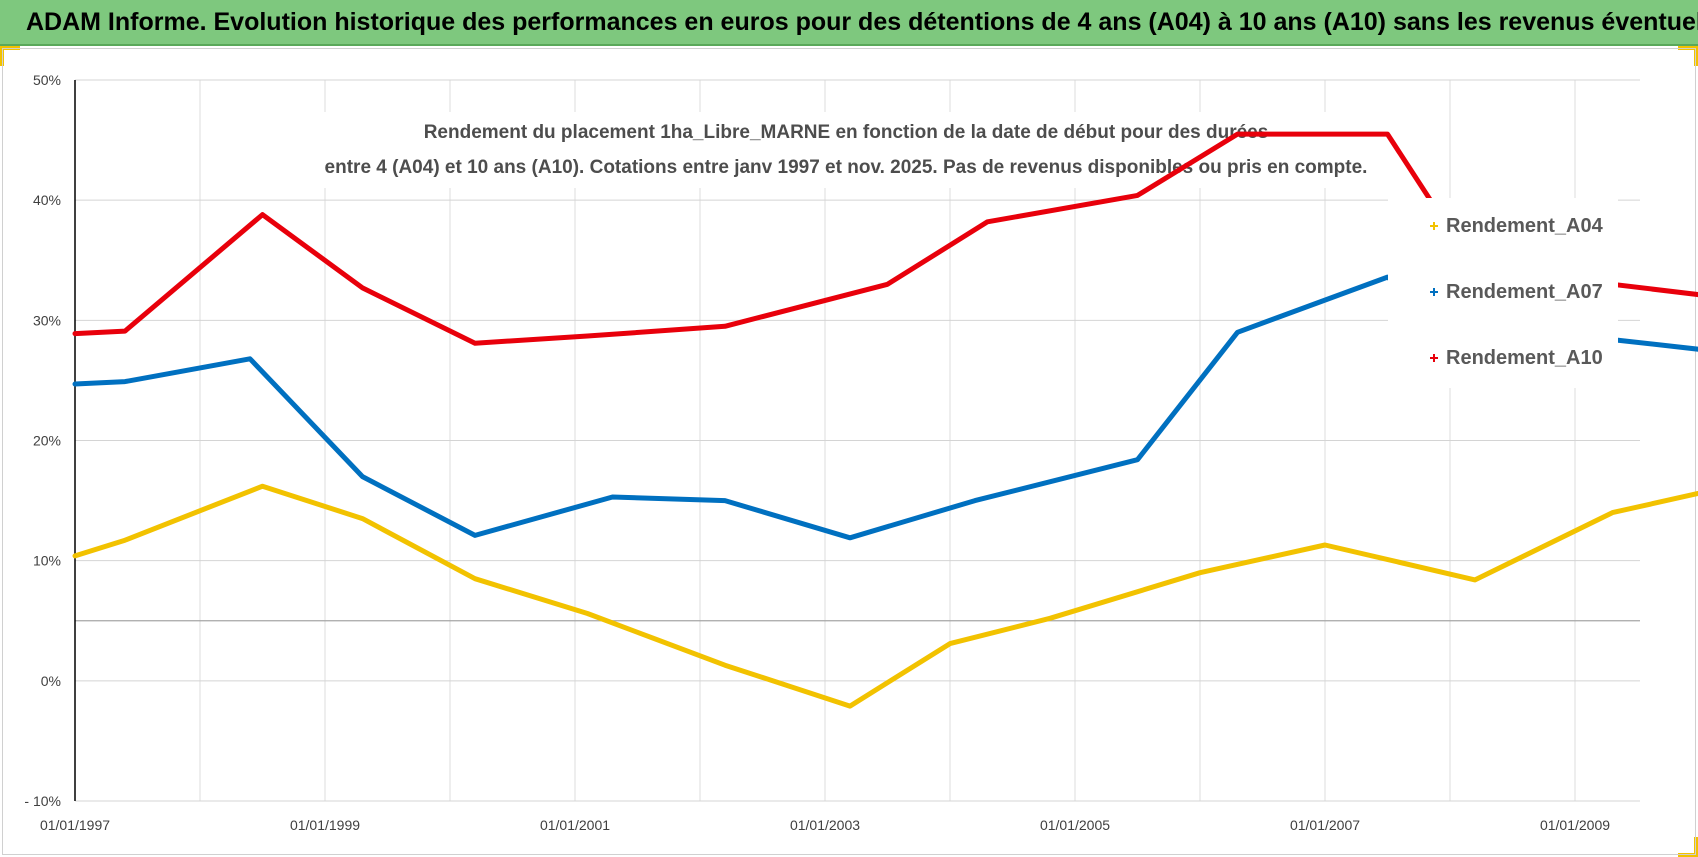  What do you see at coordinates (47, 80) in the screenshot?
I see `y-tick-label: 50%` at bounding box center [47, 80].